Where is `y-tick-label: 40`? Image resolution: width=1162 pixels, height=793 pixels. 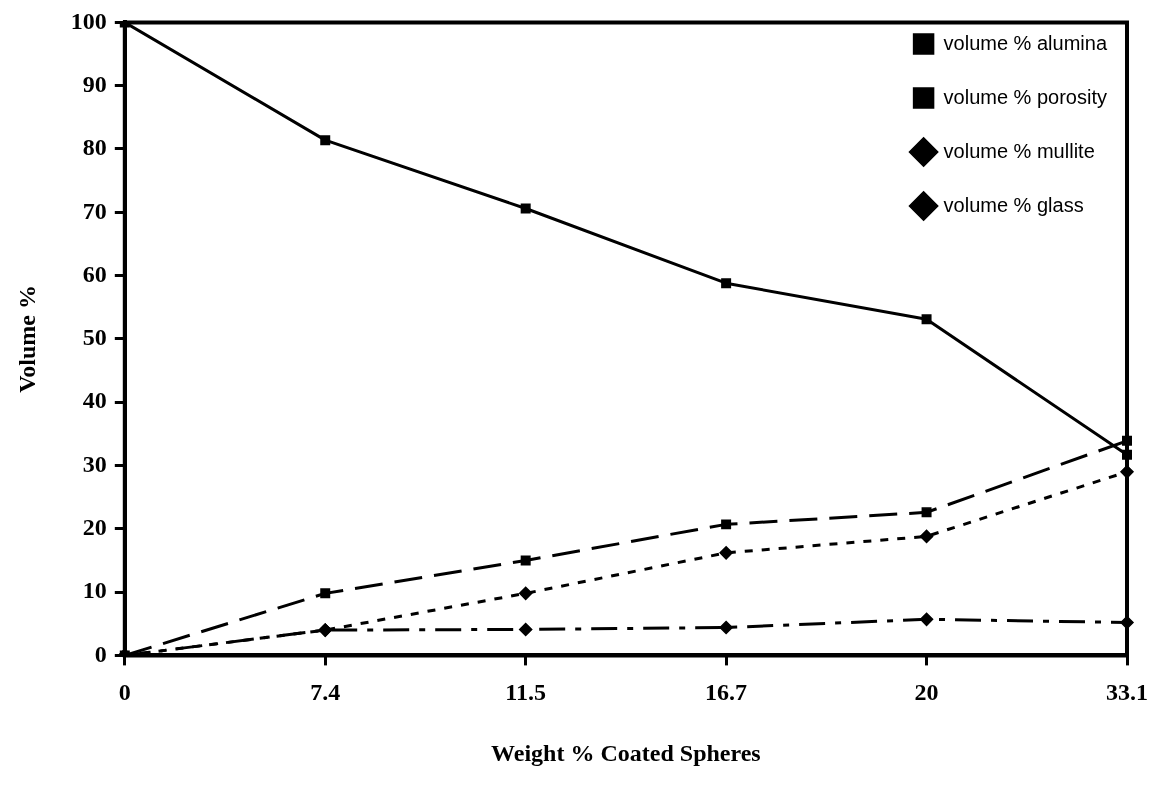 y-tick-label: 40 is located at coordinates (94, 400).